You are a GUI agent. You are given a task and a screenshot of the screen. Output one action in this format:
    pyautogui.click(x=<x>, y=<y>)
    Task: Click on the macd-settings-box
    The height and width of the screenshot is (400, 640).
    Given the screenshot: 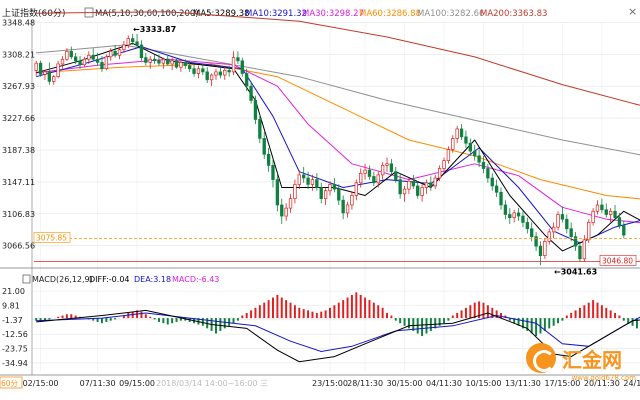 What is the action you would take?
    pyautogui.click(x=26, y=279)
    